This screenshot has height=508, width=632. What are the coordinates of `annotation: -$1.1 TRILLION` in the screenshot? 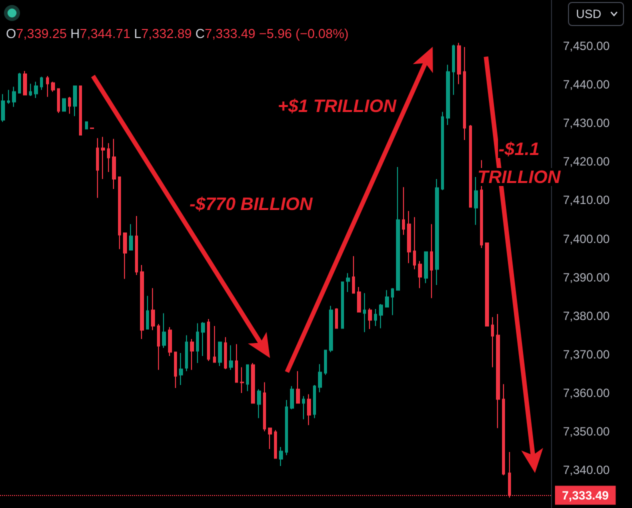 It's located at (519, 163).